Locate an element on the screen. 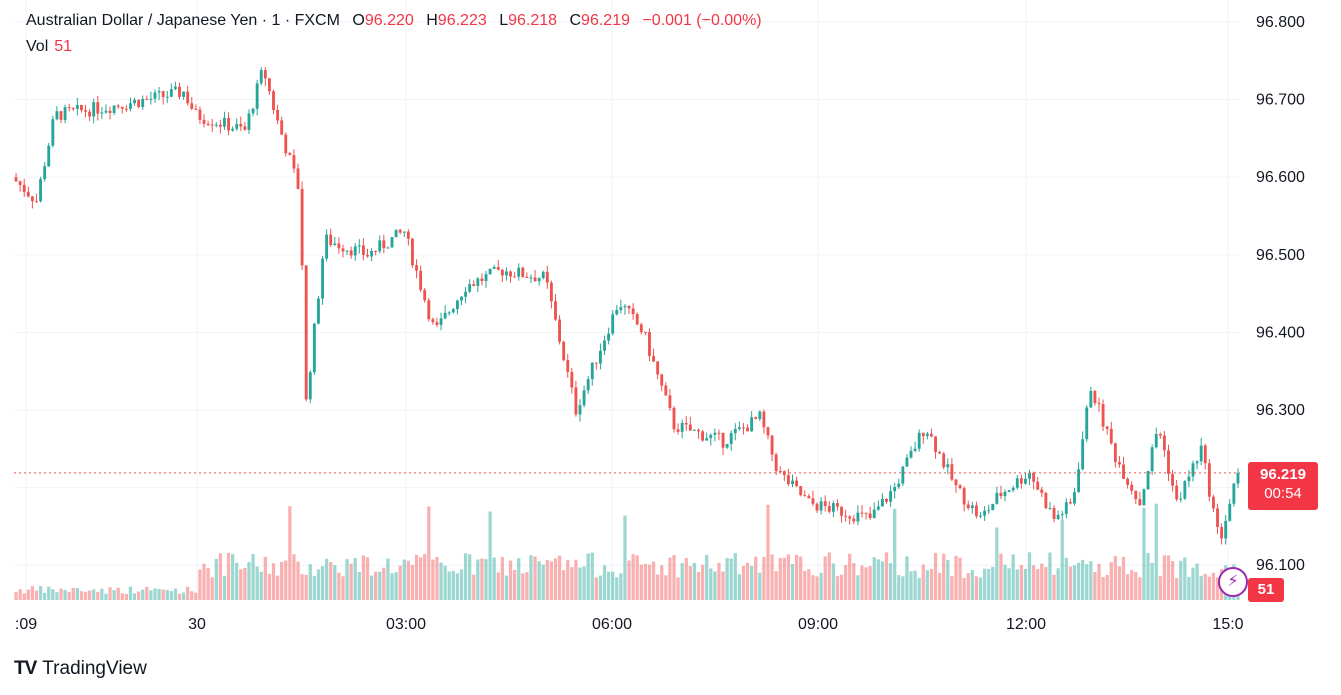  volume-legend: Vol 51 is located at coordinates (49, 47).